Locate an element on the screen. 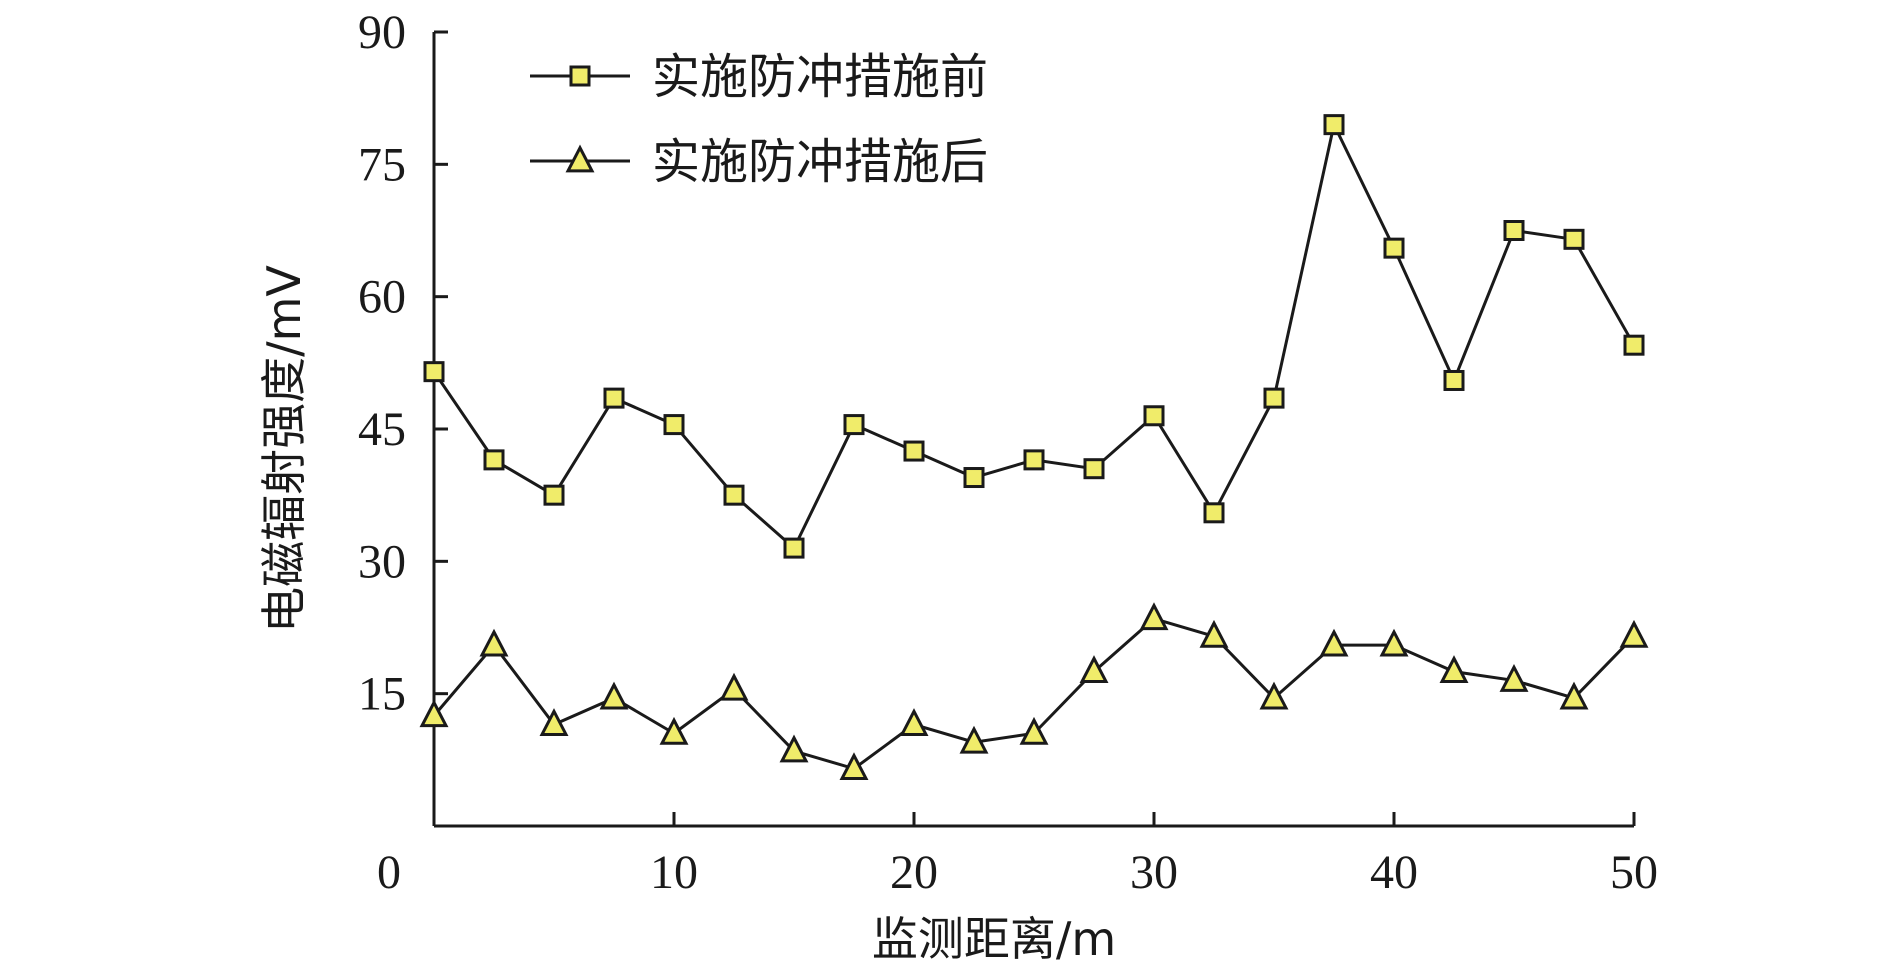 The height and width of the screenshot is (976, 1890). x-tick-label: 40 is located at coordinates (1394, 872).